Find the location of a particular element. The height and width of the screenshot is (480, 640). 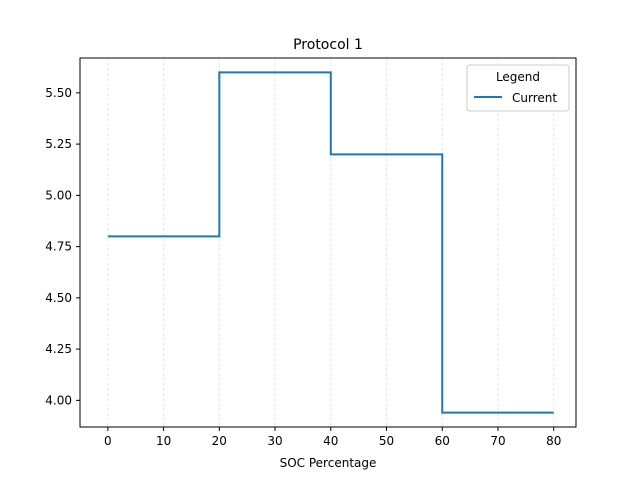

y-axis-ticks: 4.00 4.25 4.50 4.75 5.00 5.25 5.50 is located at coordinates (62, 246).